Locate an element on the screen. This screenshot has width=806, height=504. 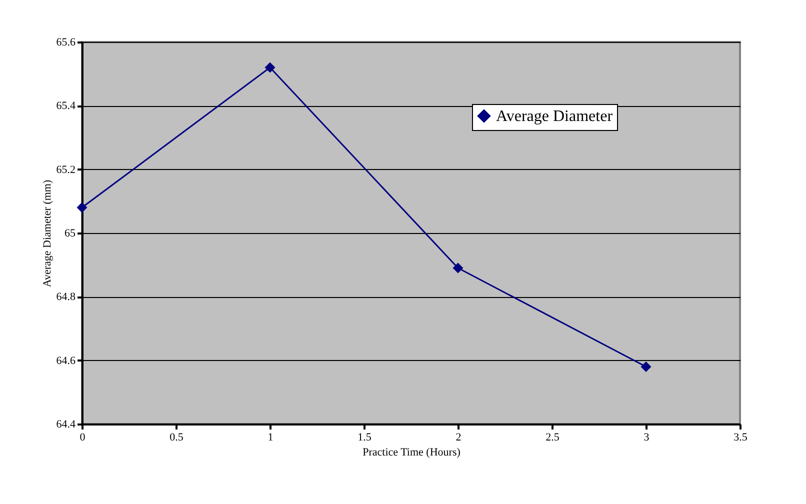
y-tick-label: 65 is located at coordinates (70, 234).